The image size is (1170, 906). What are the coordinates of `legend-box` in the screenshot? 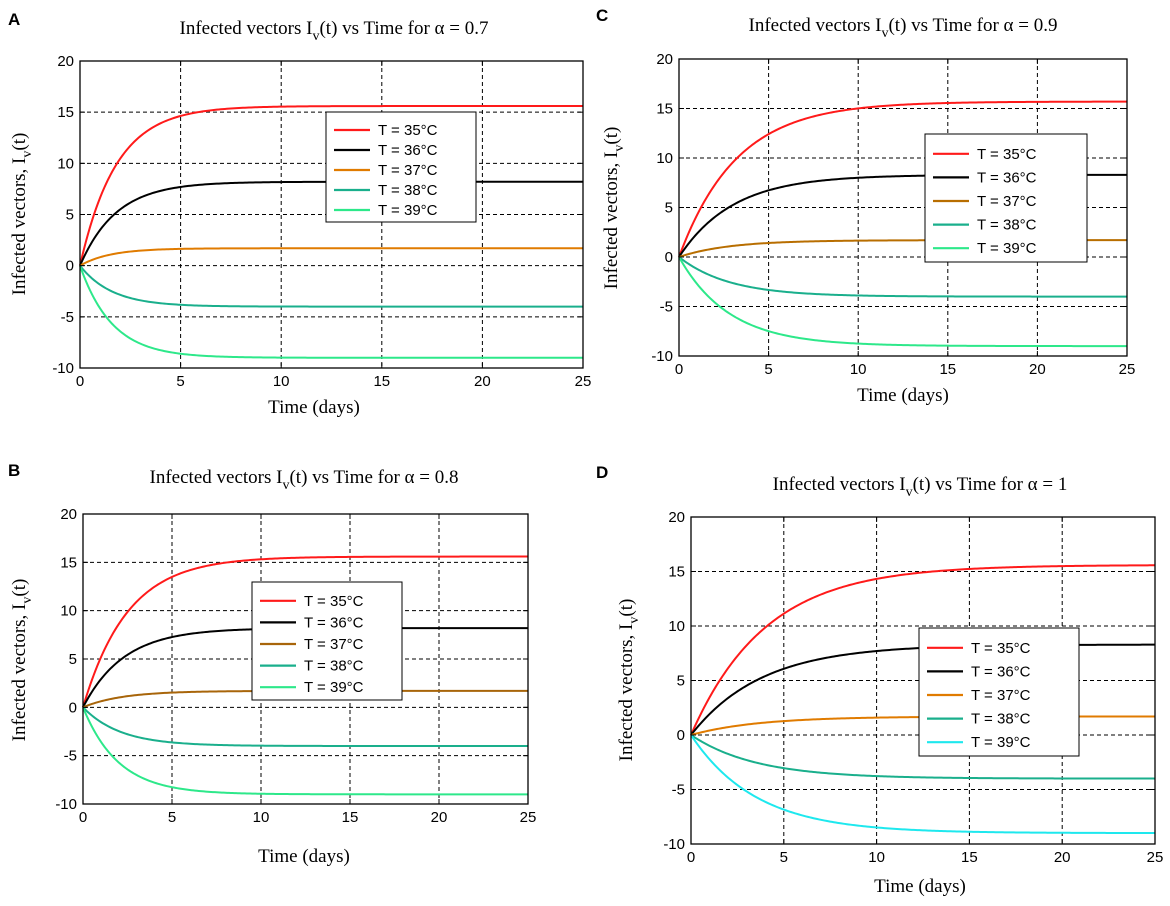 It's located at (1006, 198).